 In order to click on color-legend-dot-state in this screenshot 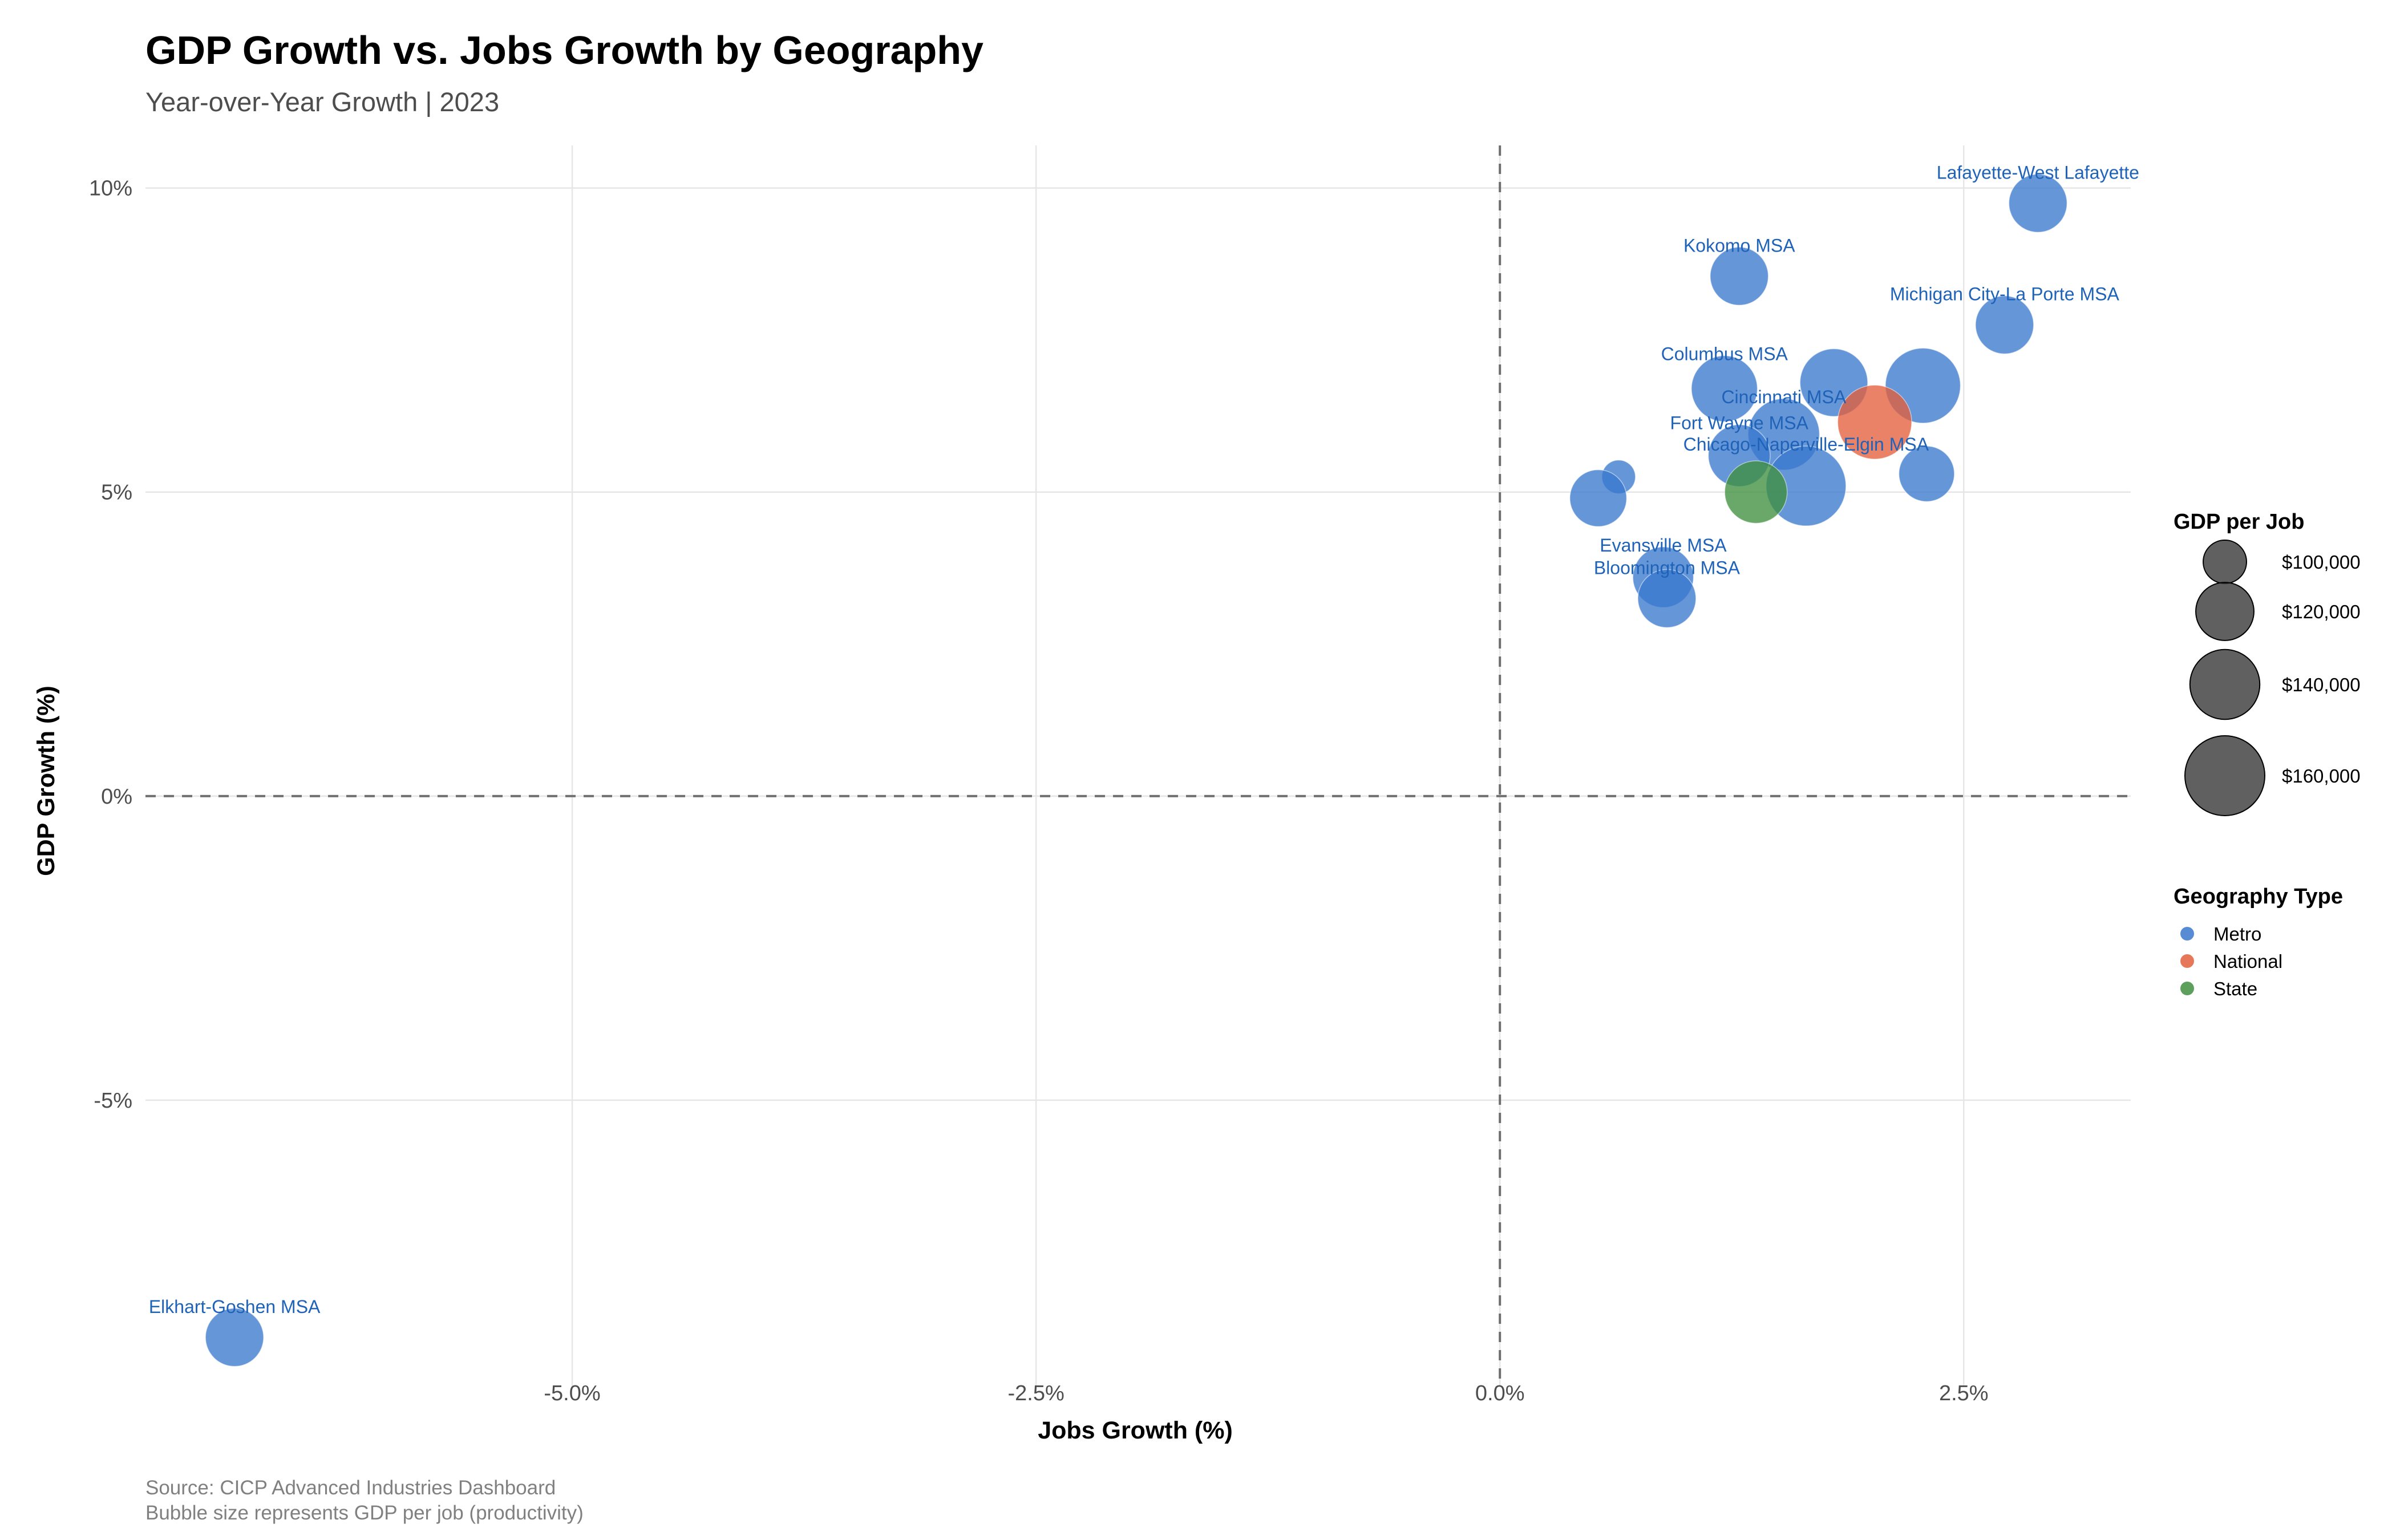, I will do `click(2187, 989)`.